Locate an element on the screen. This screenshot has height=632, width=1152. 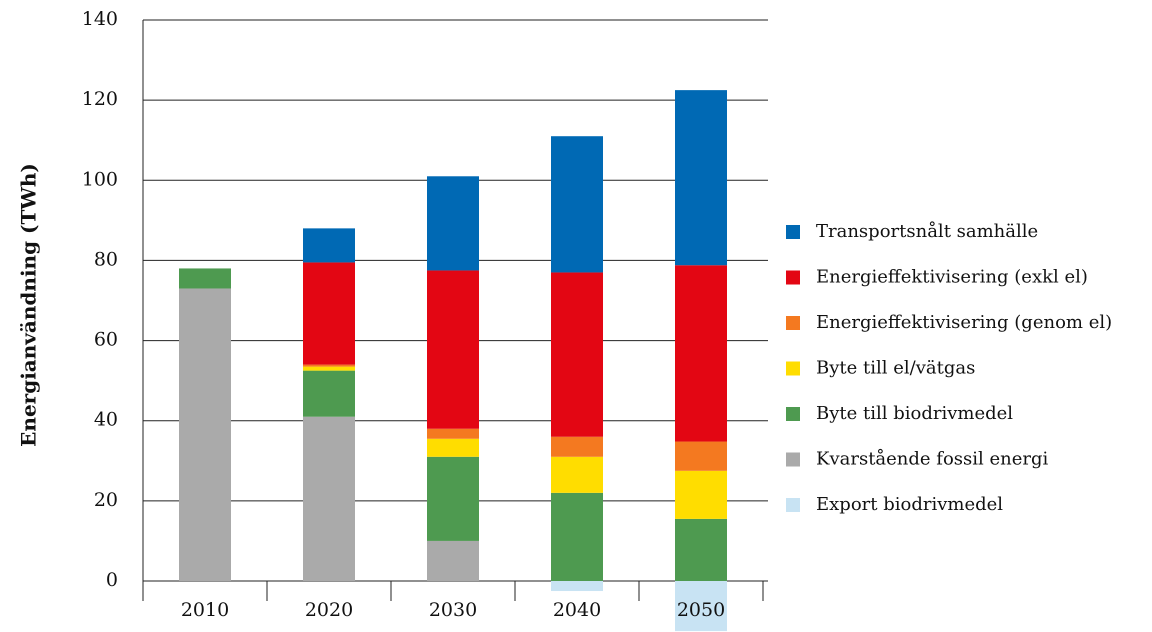
y-tick-label: 140 is located at coordinates (100, 19).